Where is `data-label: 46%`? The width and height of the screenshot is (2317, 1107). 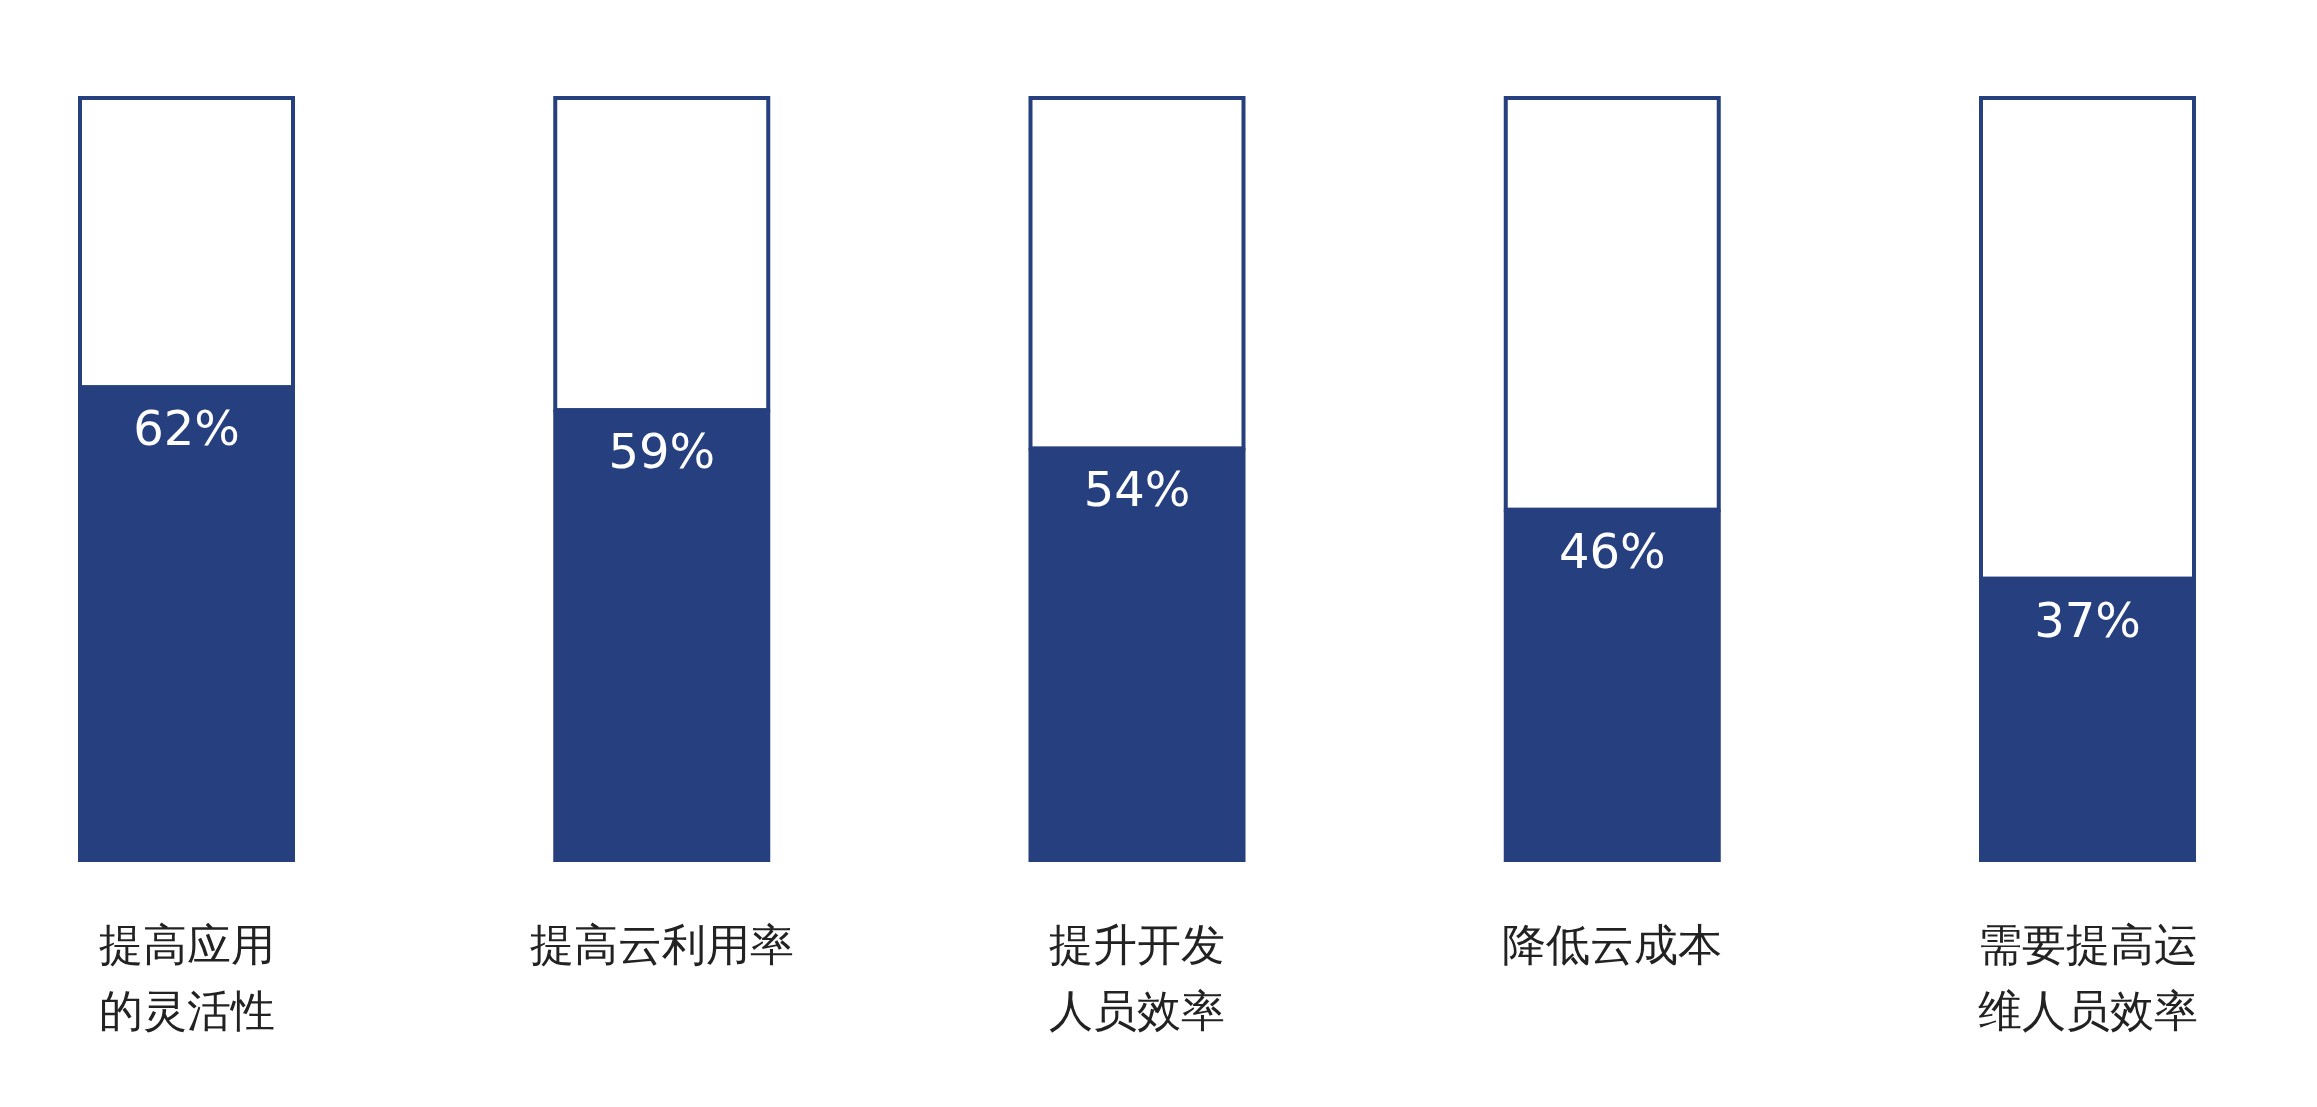
data-label: 46% is located at coordinates (1612, 550).